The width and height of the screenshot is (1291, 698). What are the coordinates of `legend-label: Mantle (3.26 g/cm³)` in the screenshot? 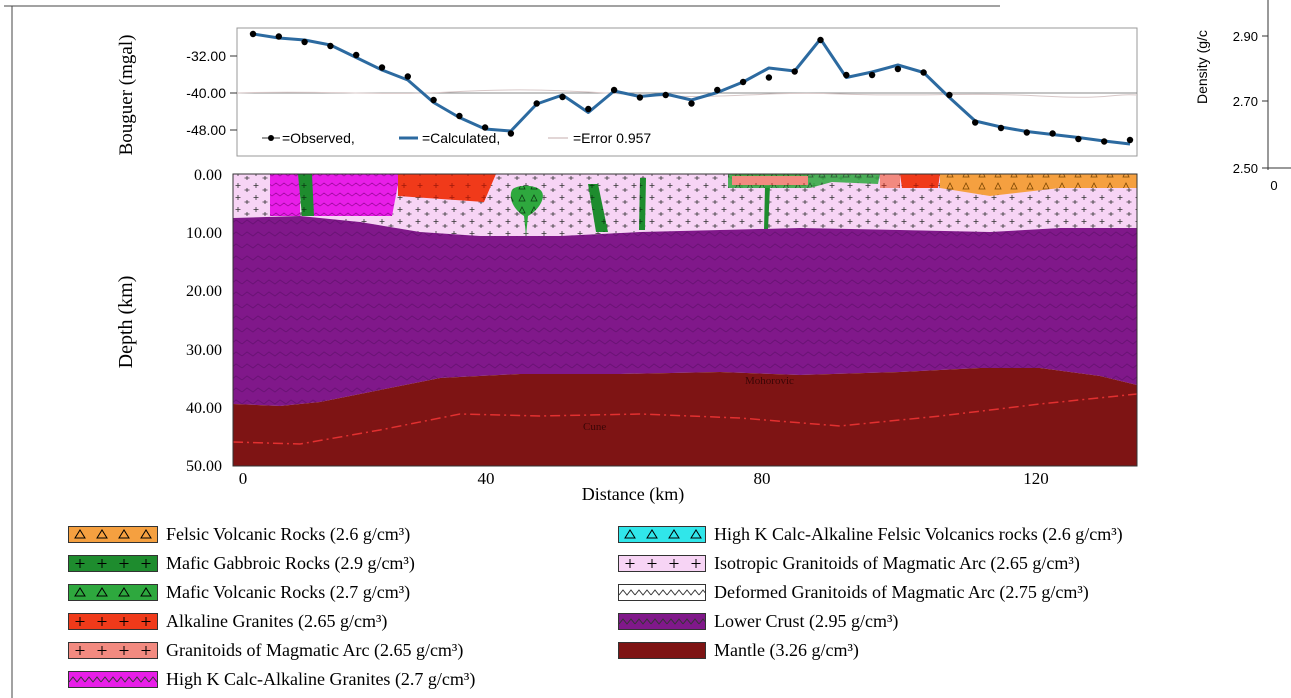 It's located at (786, 650).